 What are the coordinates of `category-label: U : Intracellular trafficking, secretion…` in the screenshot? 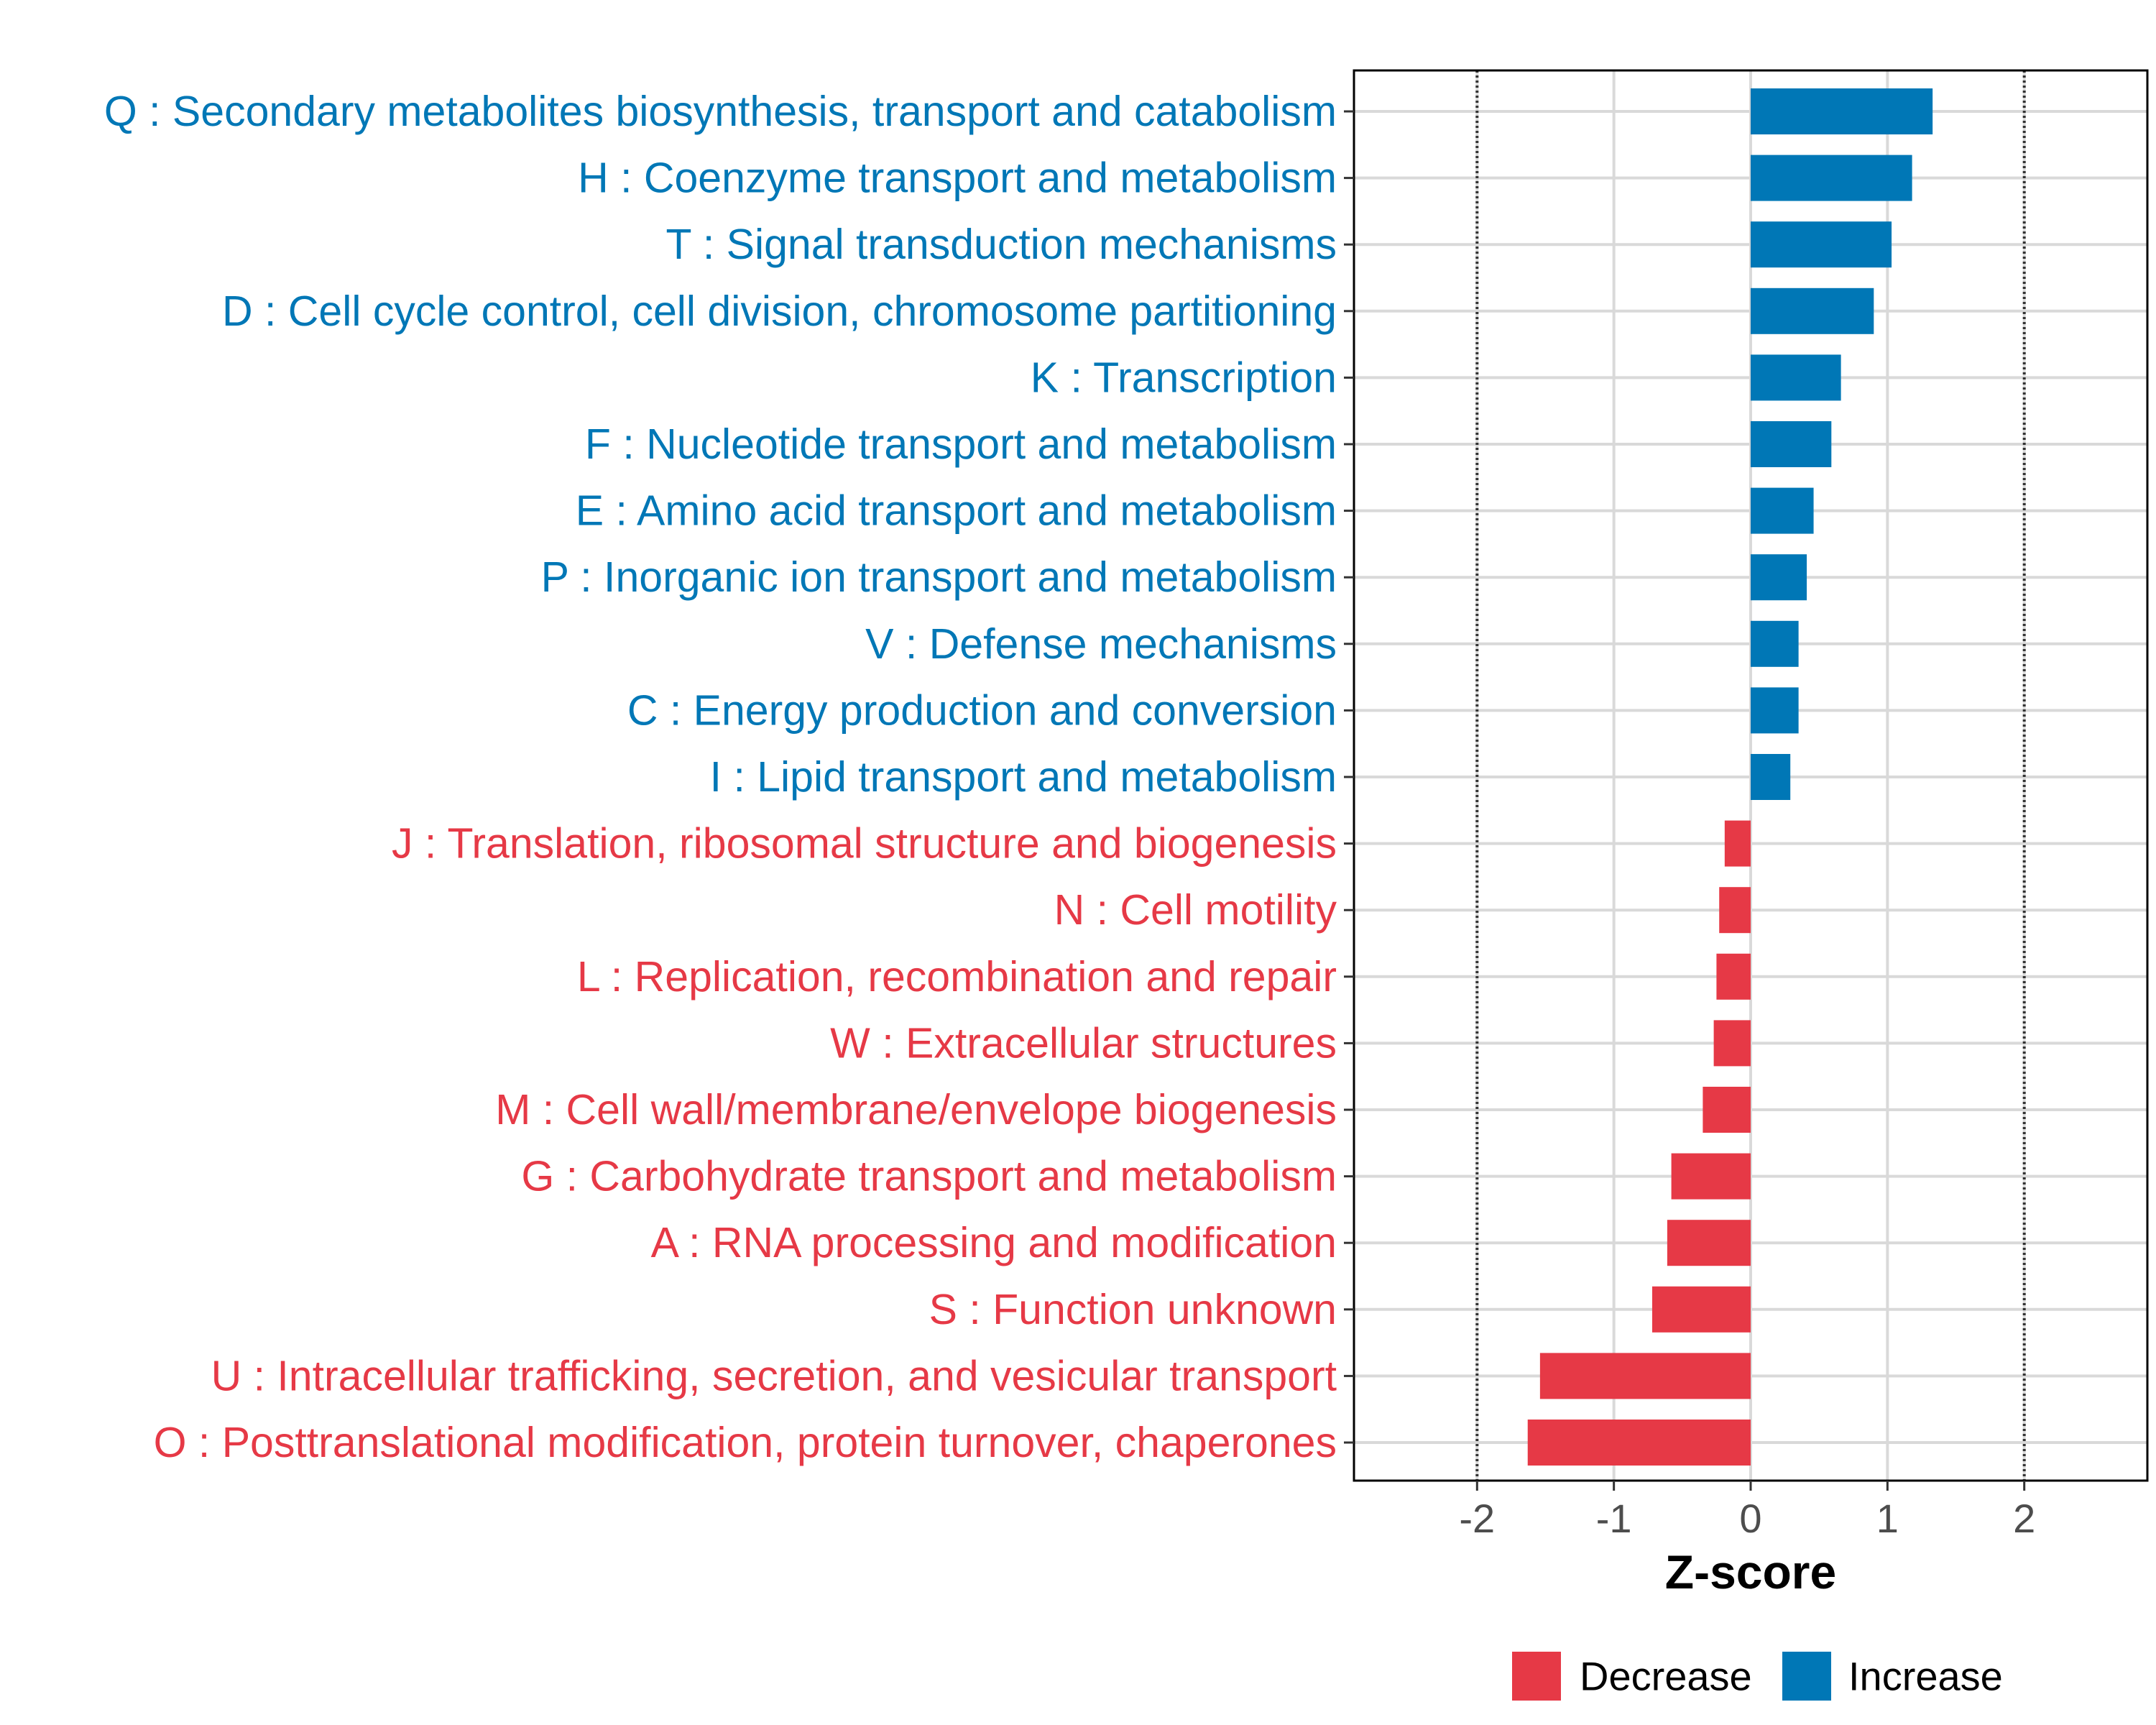 It's located at (774, 1375).